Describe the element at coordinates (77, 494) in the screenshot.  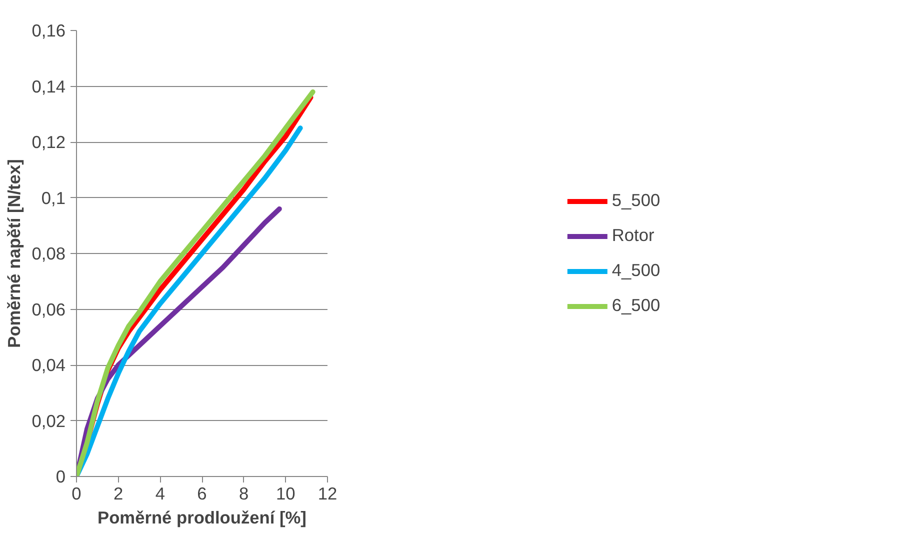
I see `x-tick-label: 0` at that location.